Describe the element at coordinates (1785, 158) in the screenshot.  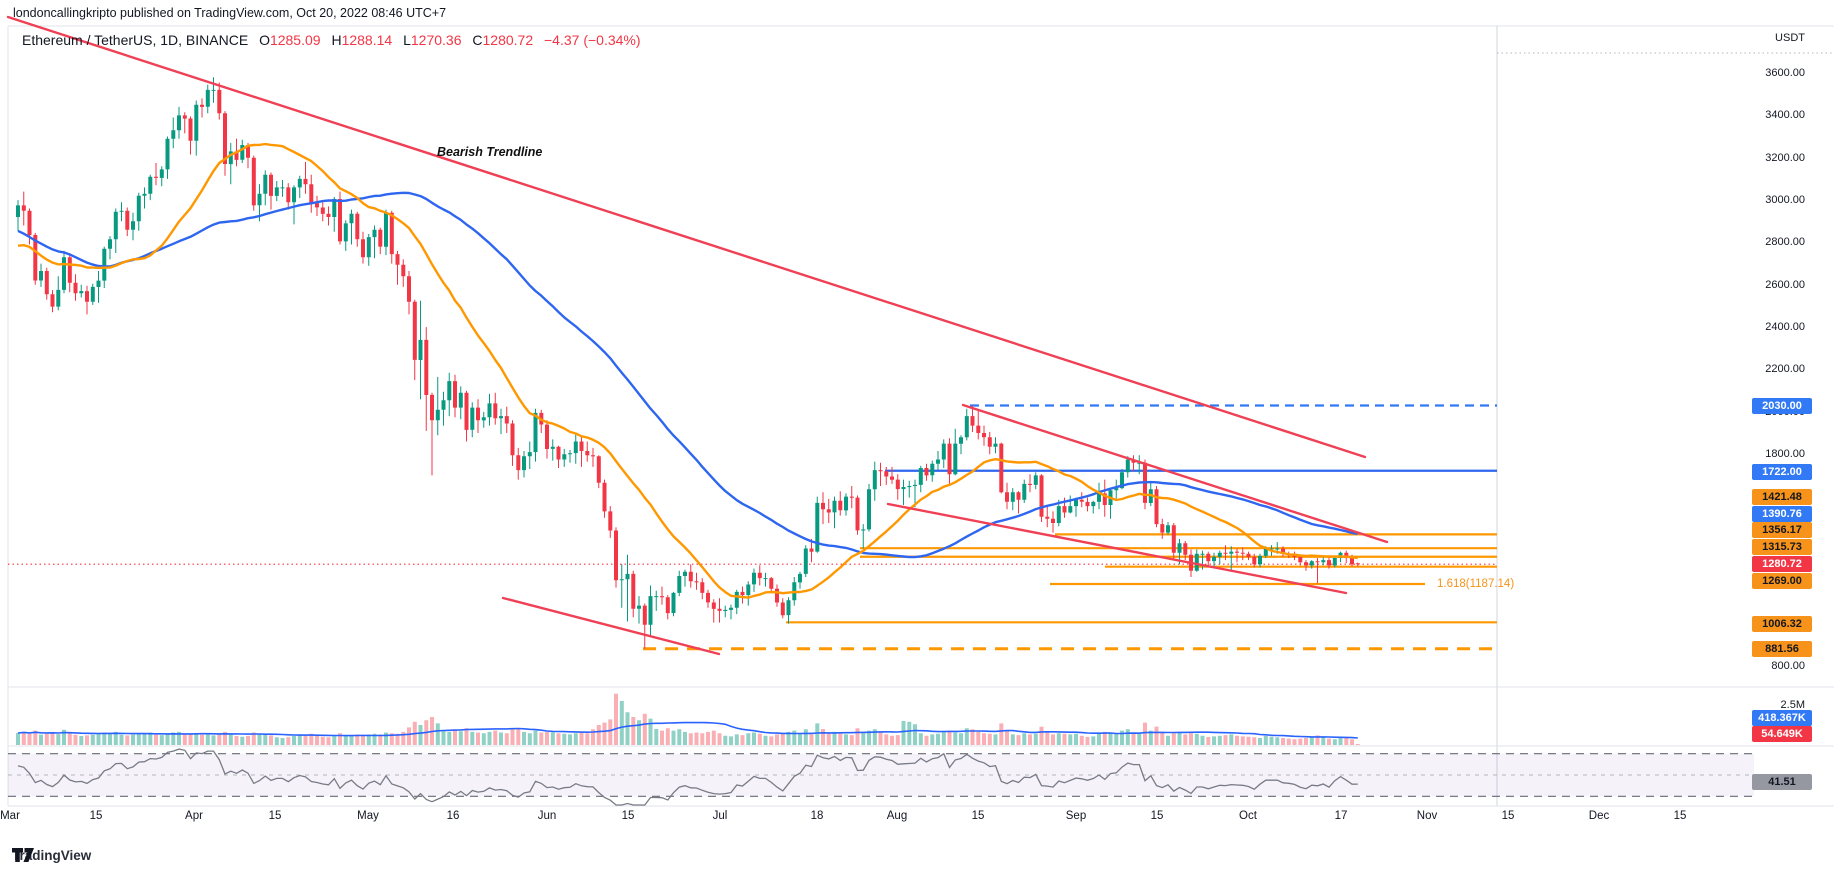
I see `price-tick-label: 3200.00` at that location.